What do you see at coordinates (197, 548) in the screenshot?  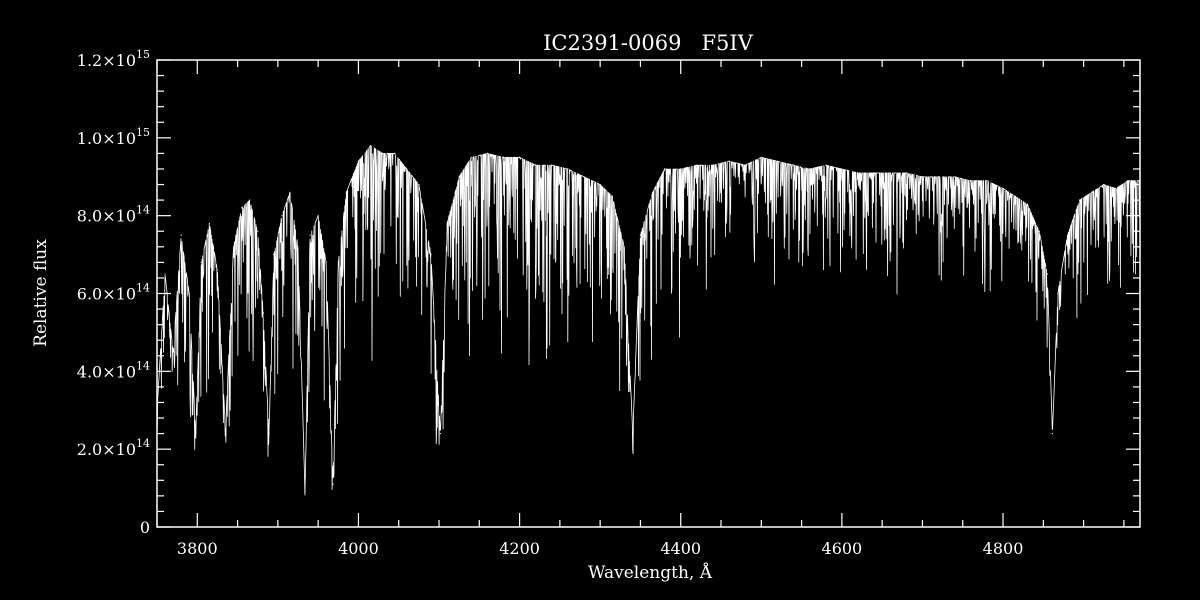 I see `x-tick-label: 3800` at bounding box center [197, 548].